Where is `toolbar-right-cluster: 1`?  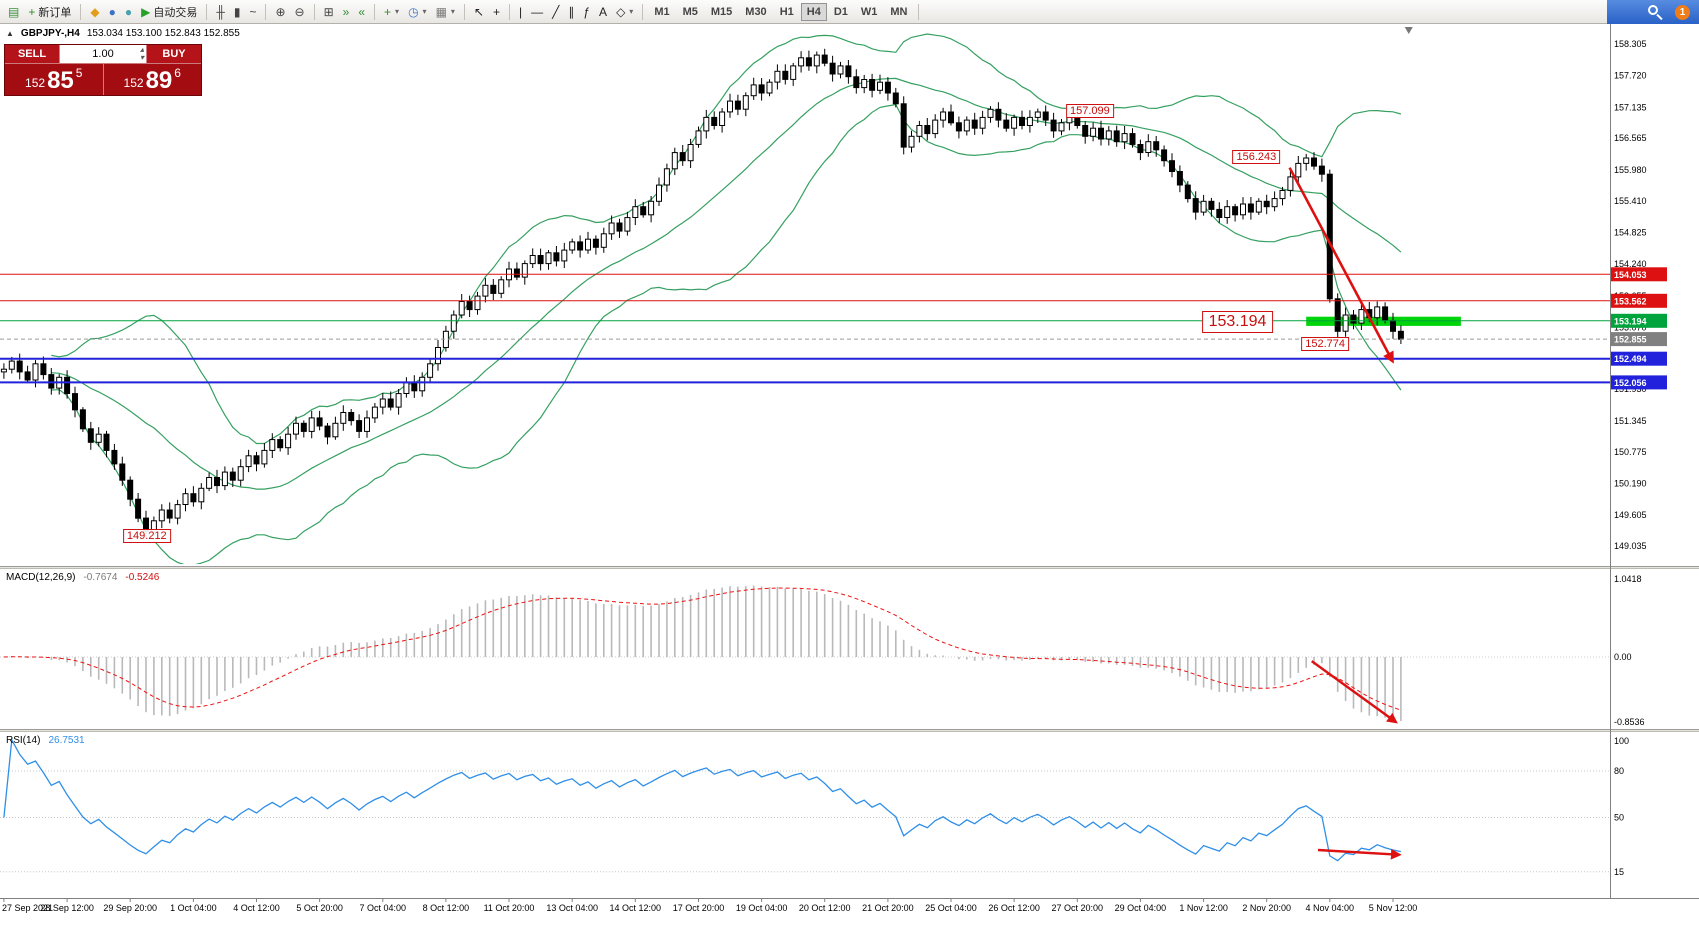 toolbar-right-cluster: 1 is located at coordinates (1653, 12).